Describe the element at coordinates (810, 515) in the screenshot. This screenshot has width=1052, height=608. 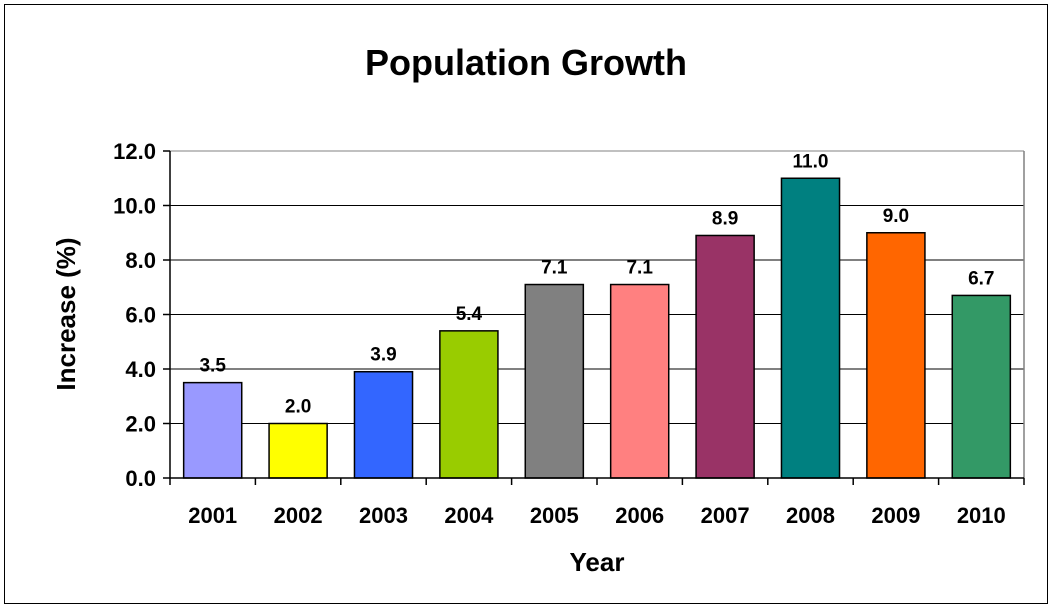
I see `x-tick-label-2008: 2008` at that location.